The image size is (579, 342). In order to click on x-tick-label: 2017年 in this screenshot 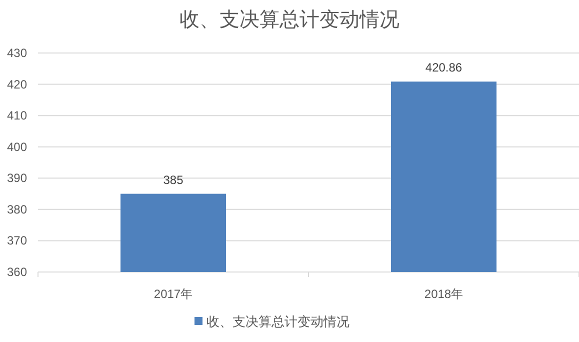, I will do `click(173, 294)`.